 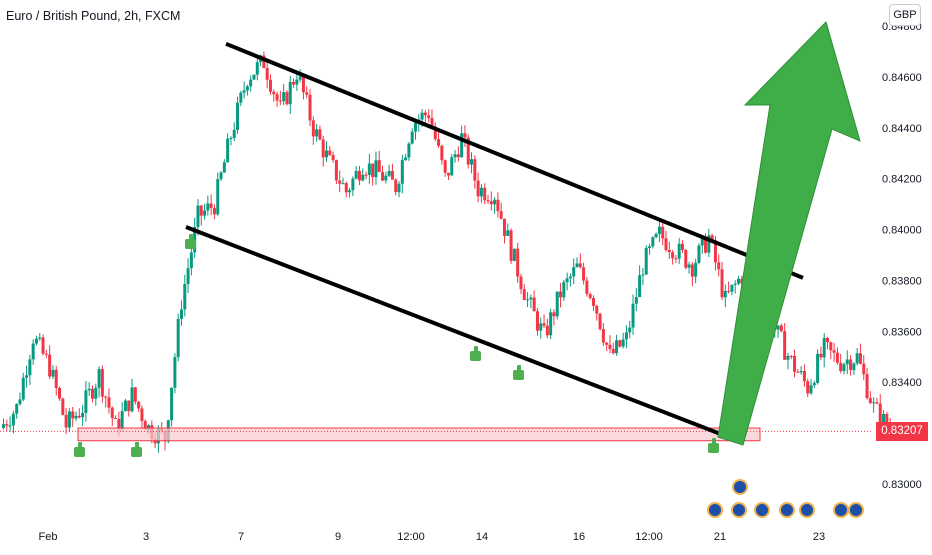 I want to click on last-price-label: 0.83207, so click(x=902, y=431).